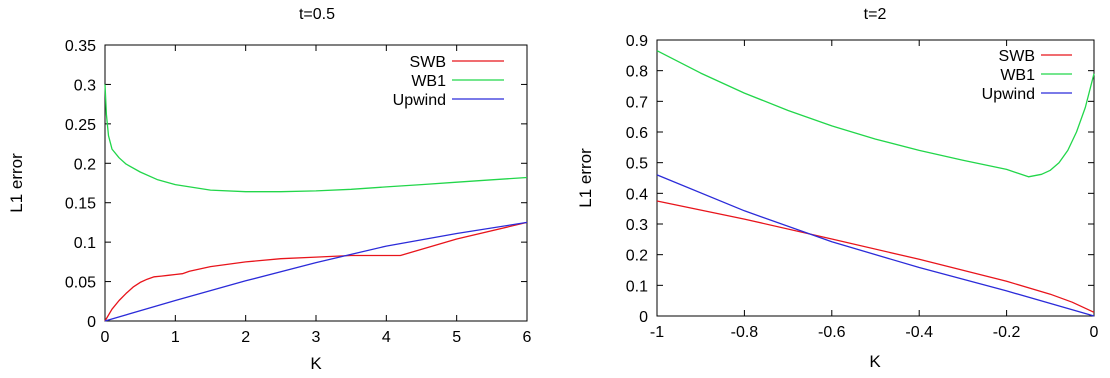 The width and height of the screenshot is (1110, 378). What do you see at coordinates (1007, 332) in the screenshot?
I see `x-tick-label: -0.2` at bounding box center [1007, 332].